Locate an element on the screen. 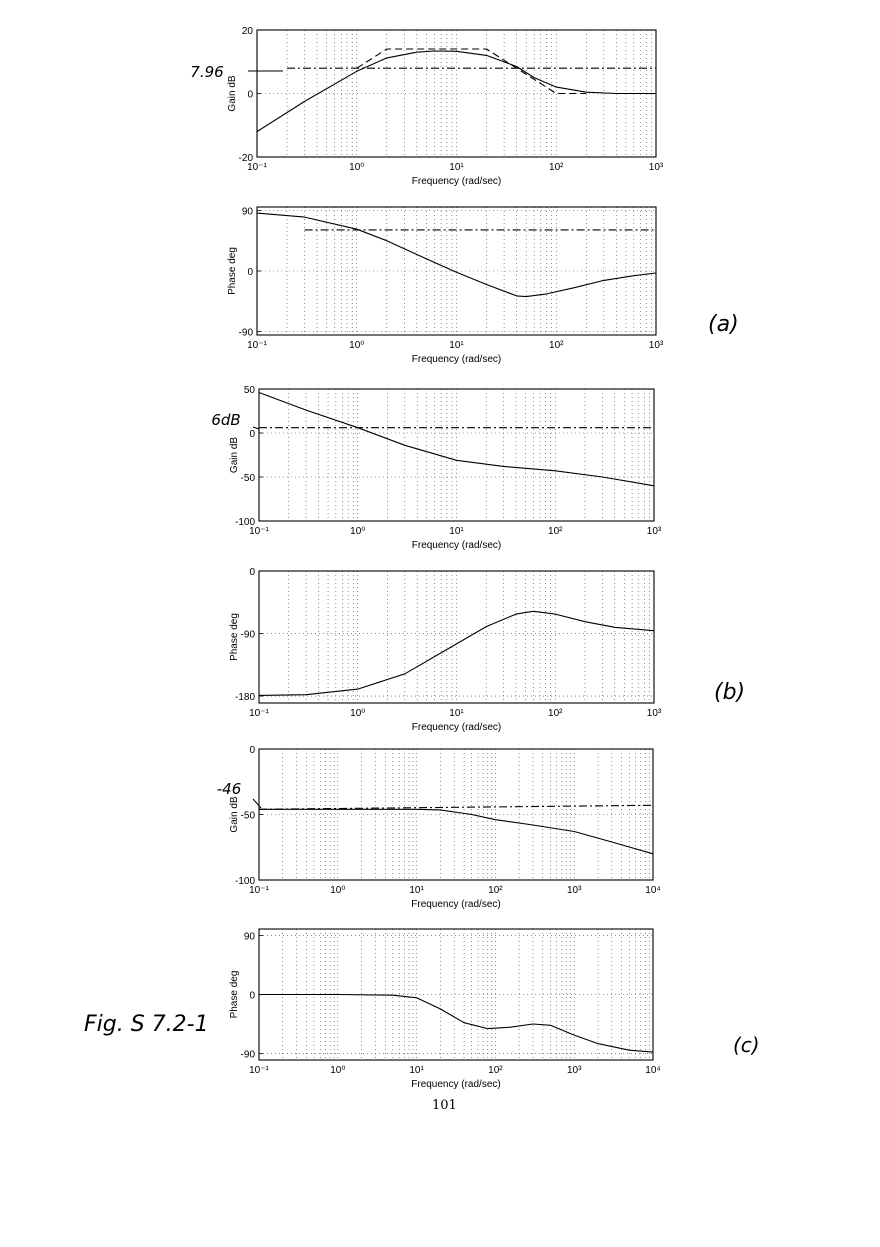  series-line-dashed is located at coordinates (471, 71).